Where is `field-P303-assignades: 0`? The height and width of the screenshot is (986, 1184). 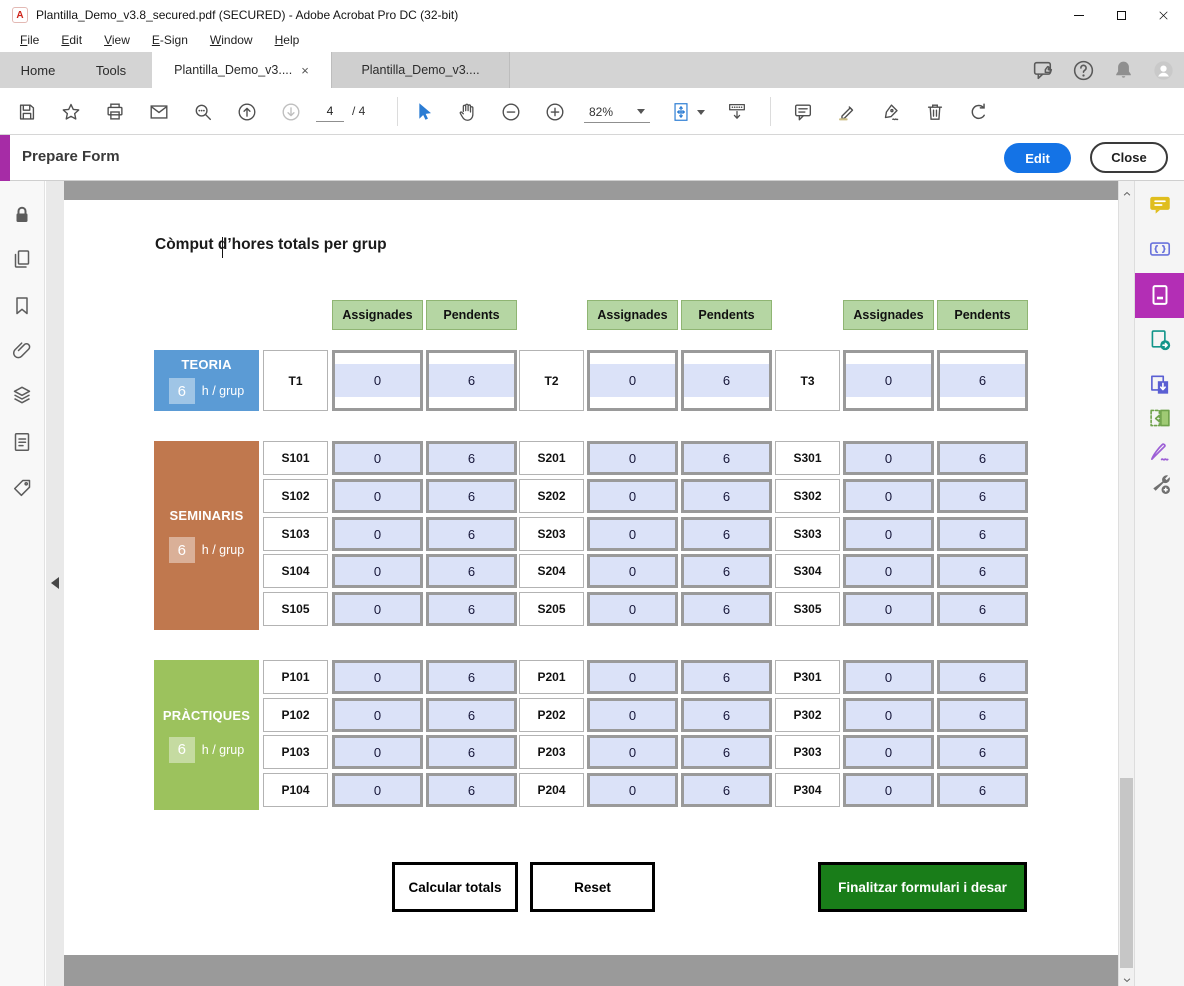
field-P303-assignades: 0 is located at coordinates (888, 752).